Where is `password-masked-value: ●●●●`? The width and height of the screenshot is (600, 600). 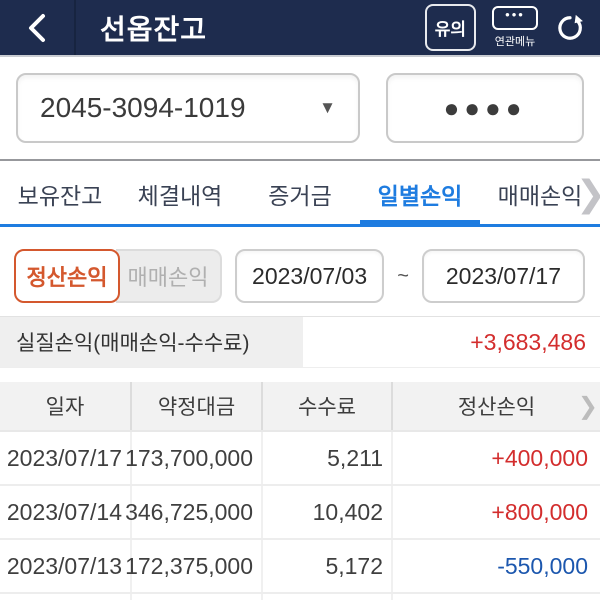
password-masked-value: ●●●● is located at coordinates (485, 107).